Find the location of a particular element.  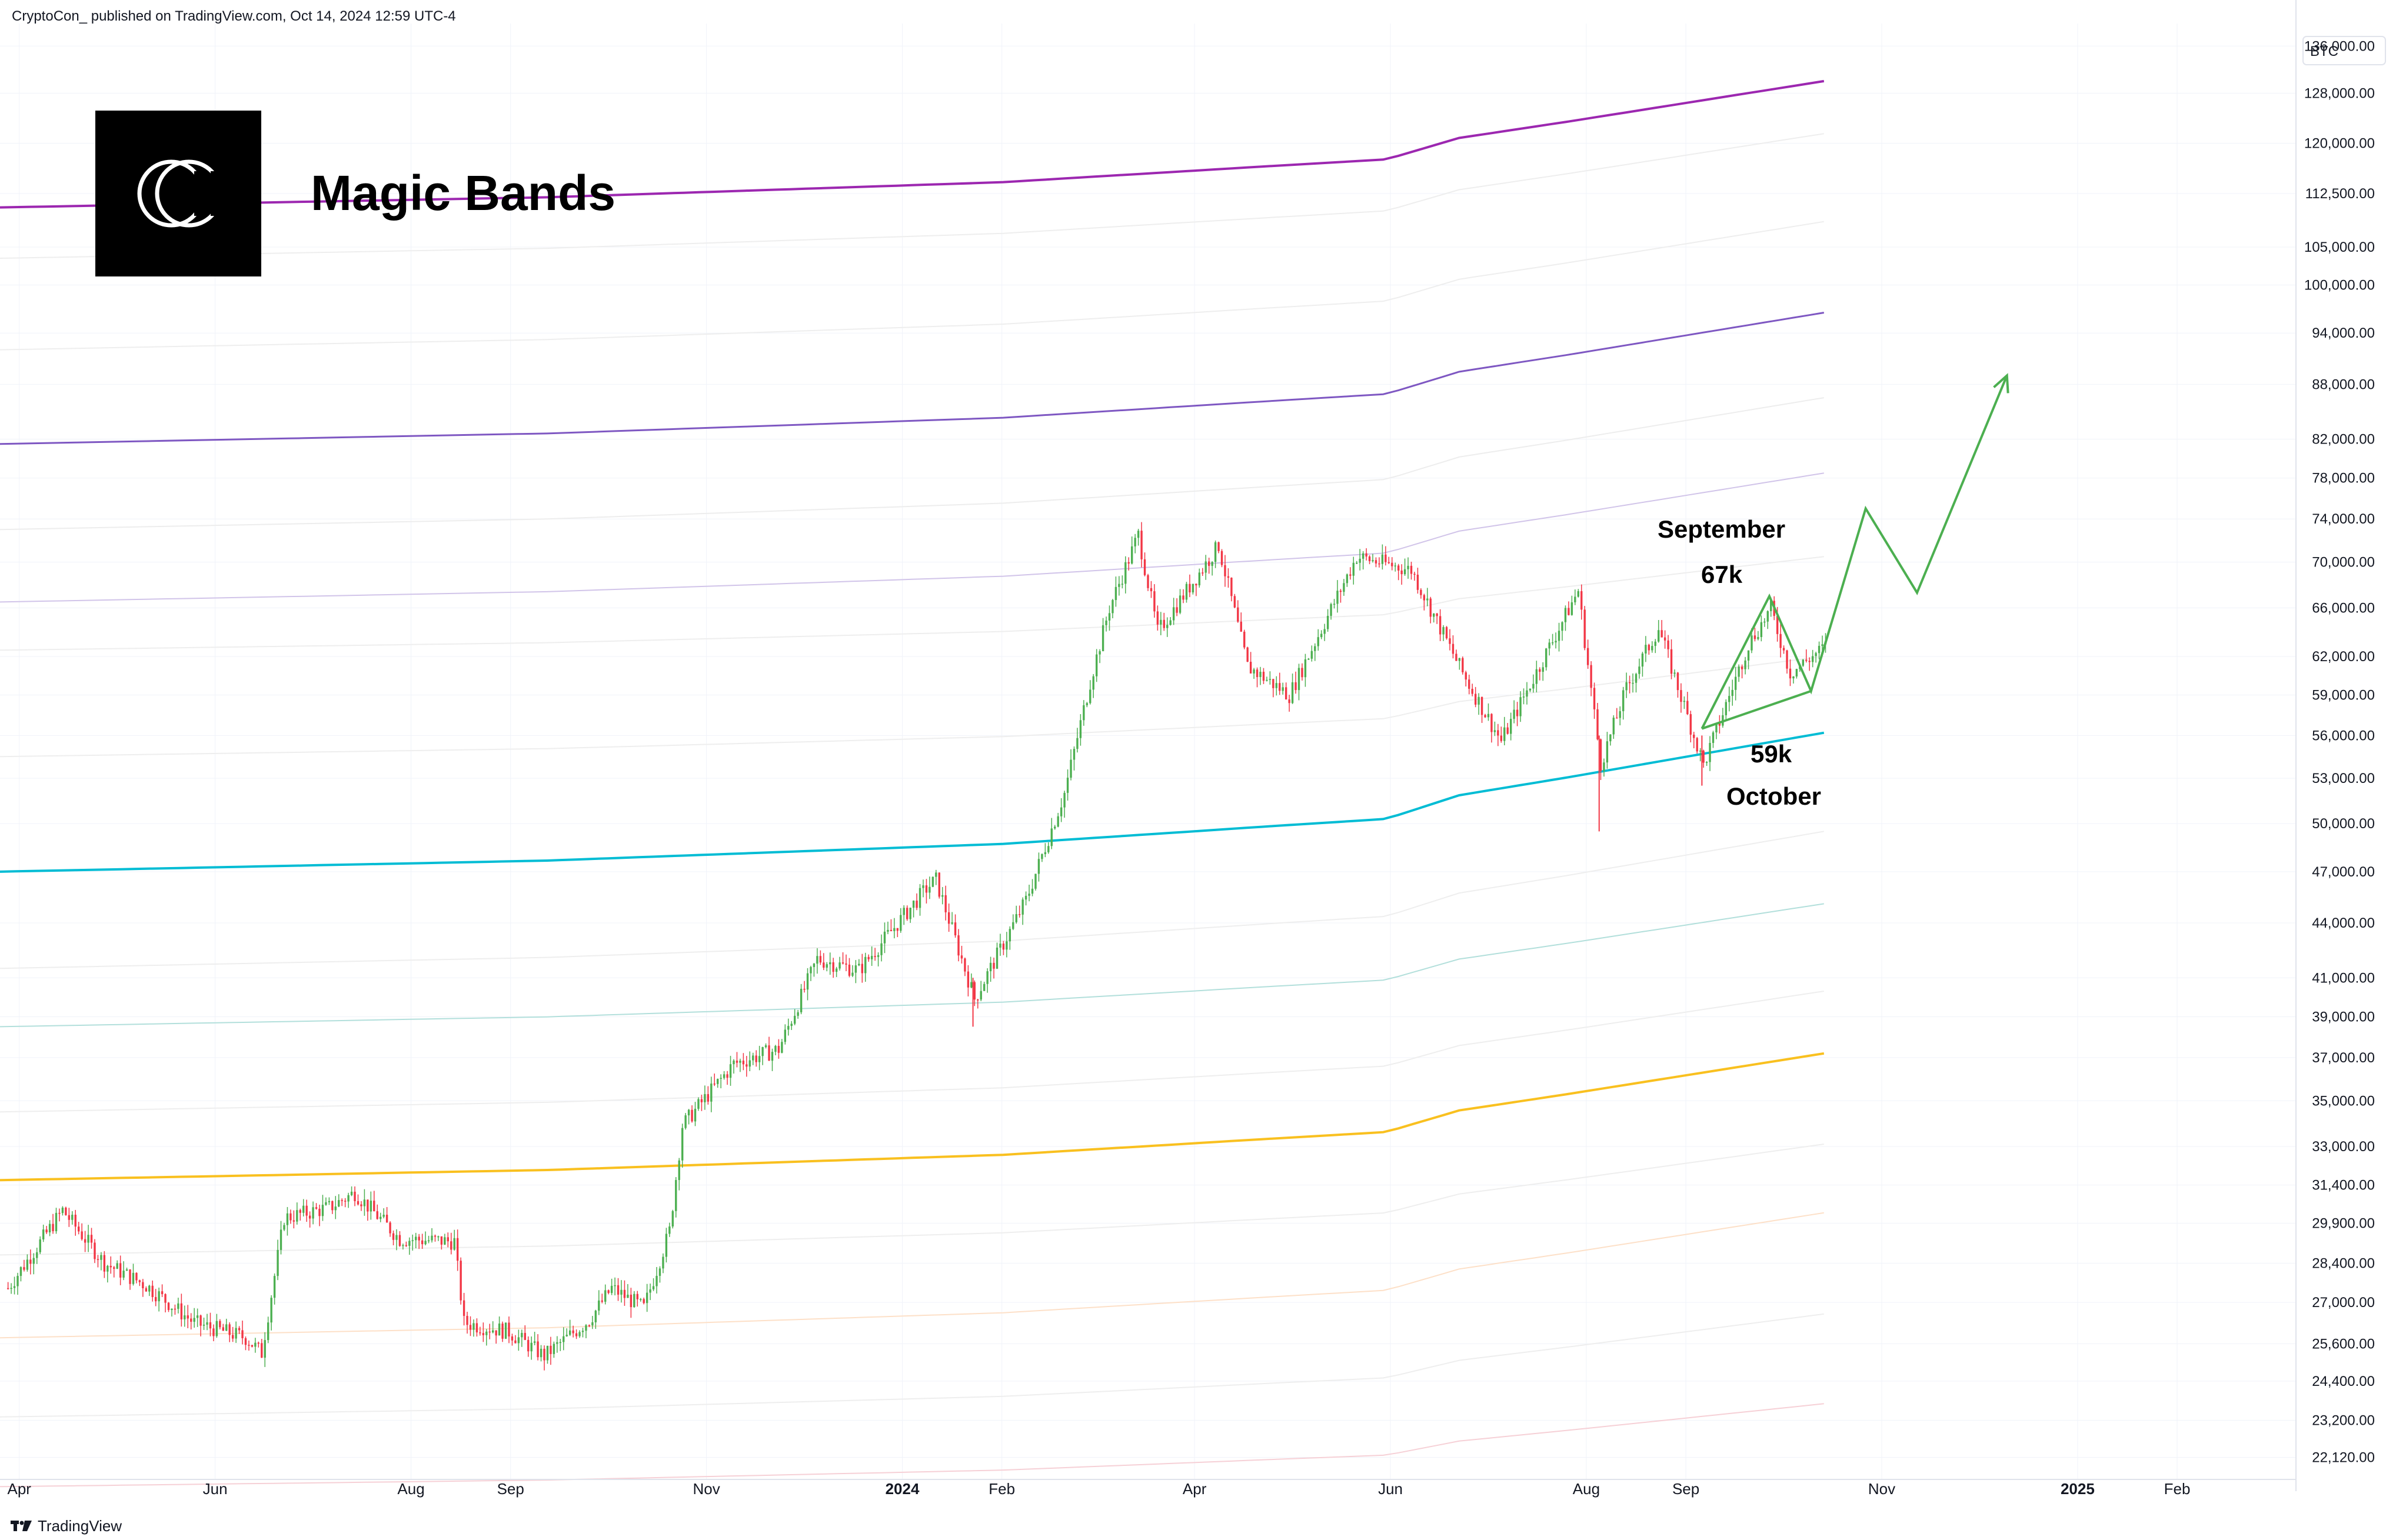

tradingview-logo-icon is located at coordinates (22, 1525).